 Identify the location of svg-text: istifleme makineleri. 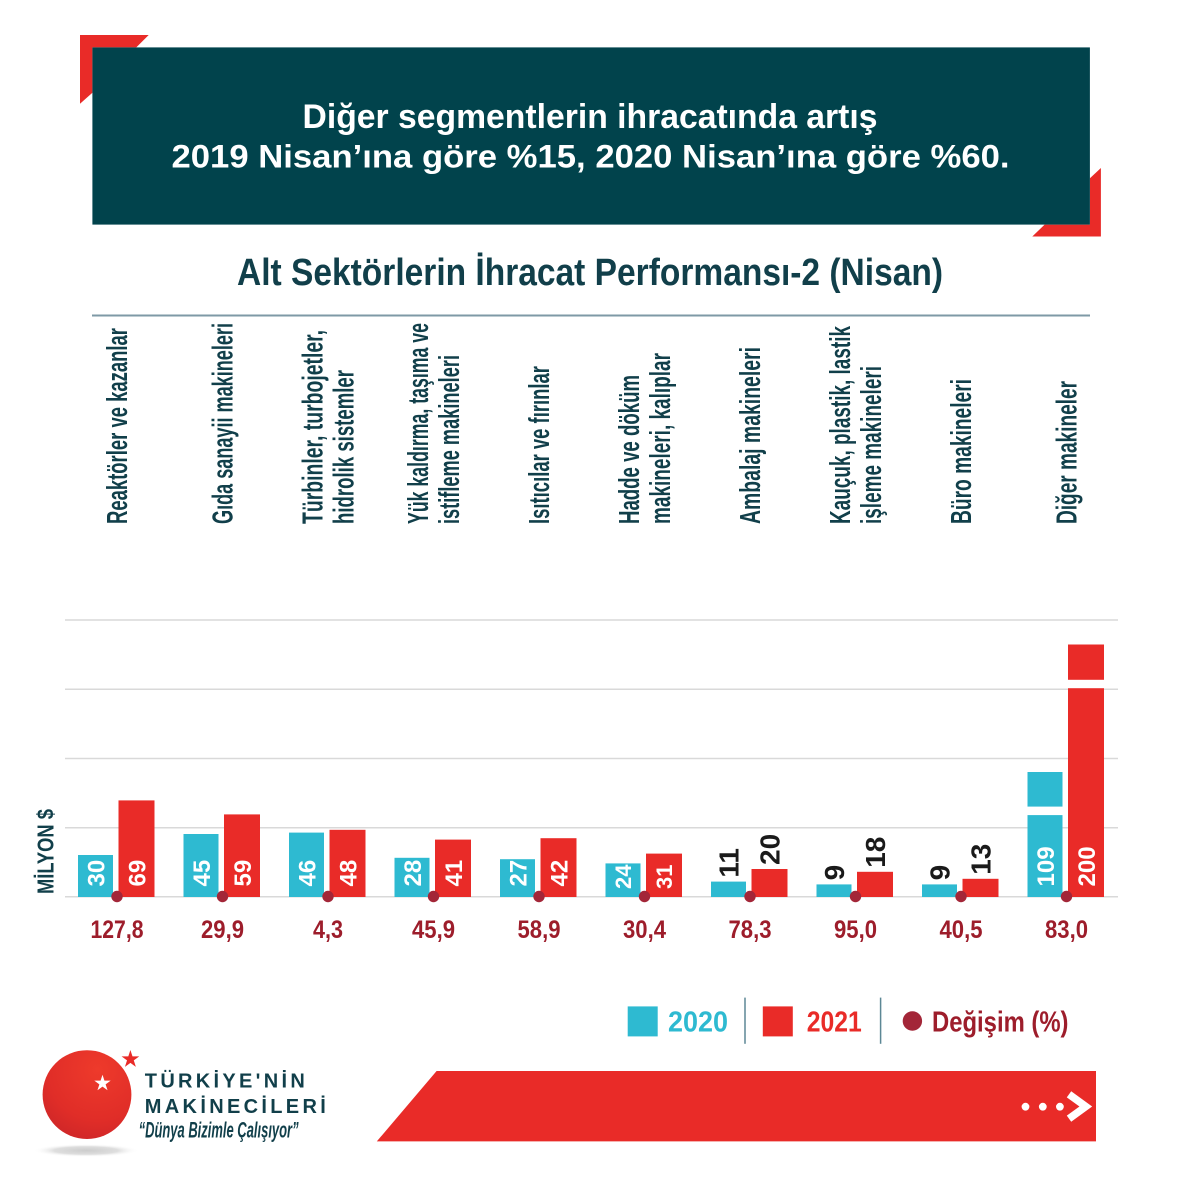
(450, 439).